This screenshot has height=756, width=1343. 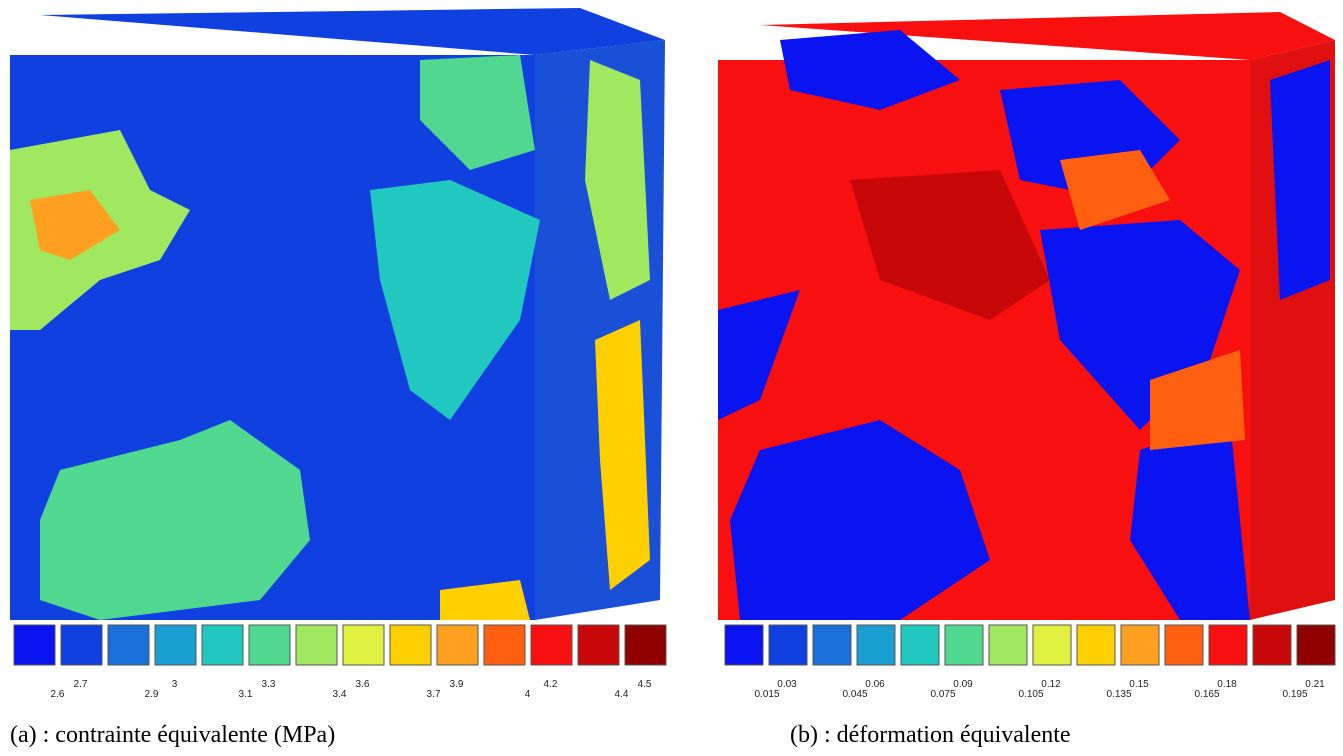 I want to click on legend-label: 0.015, so click(x=766, y=694).